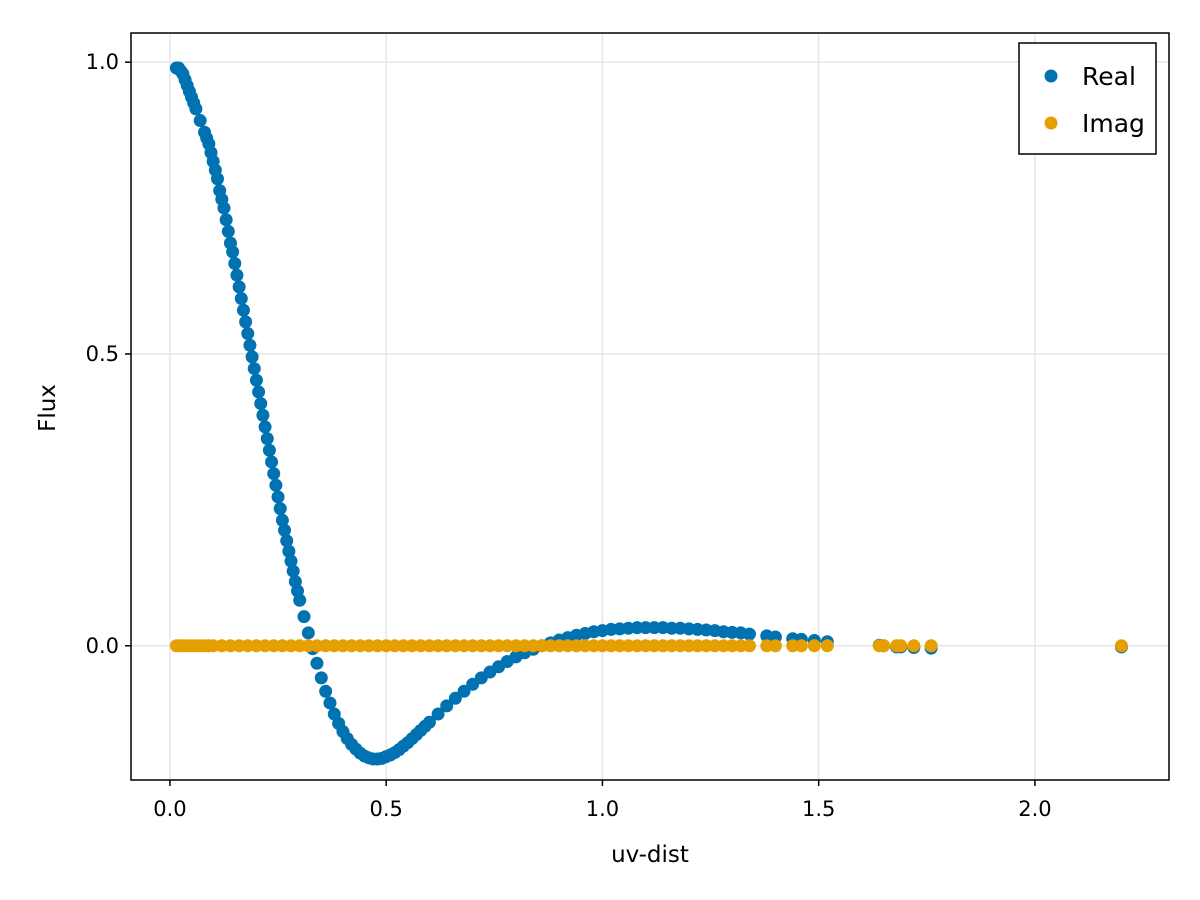  What do you see at coordinates (602, 809) in the screenshot?
I see `x-tick-label: 1.0` at bounding box center [602, 809].